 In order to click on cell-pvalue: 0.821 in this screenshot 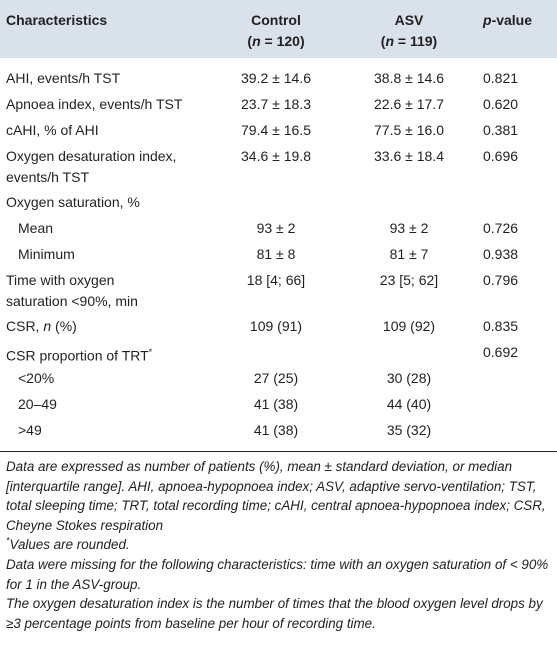, I will do `click(501, 78)`.